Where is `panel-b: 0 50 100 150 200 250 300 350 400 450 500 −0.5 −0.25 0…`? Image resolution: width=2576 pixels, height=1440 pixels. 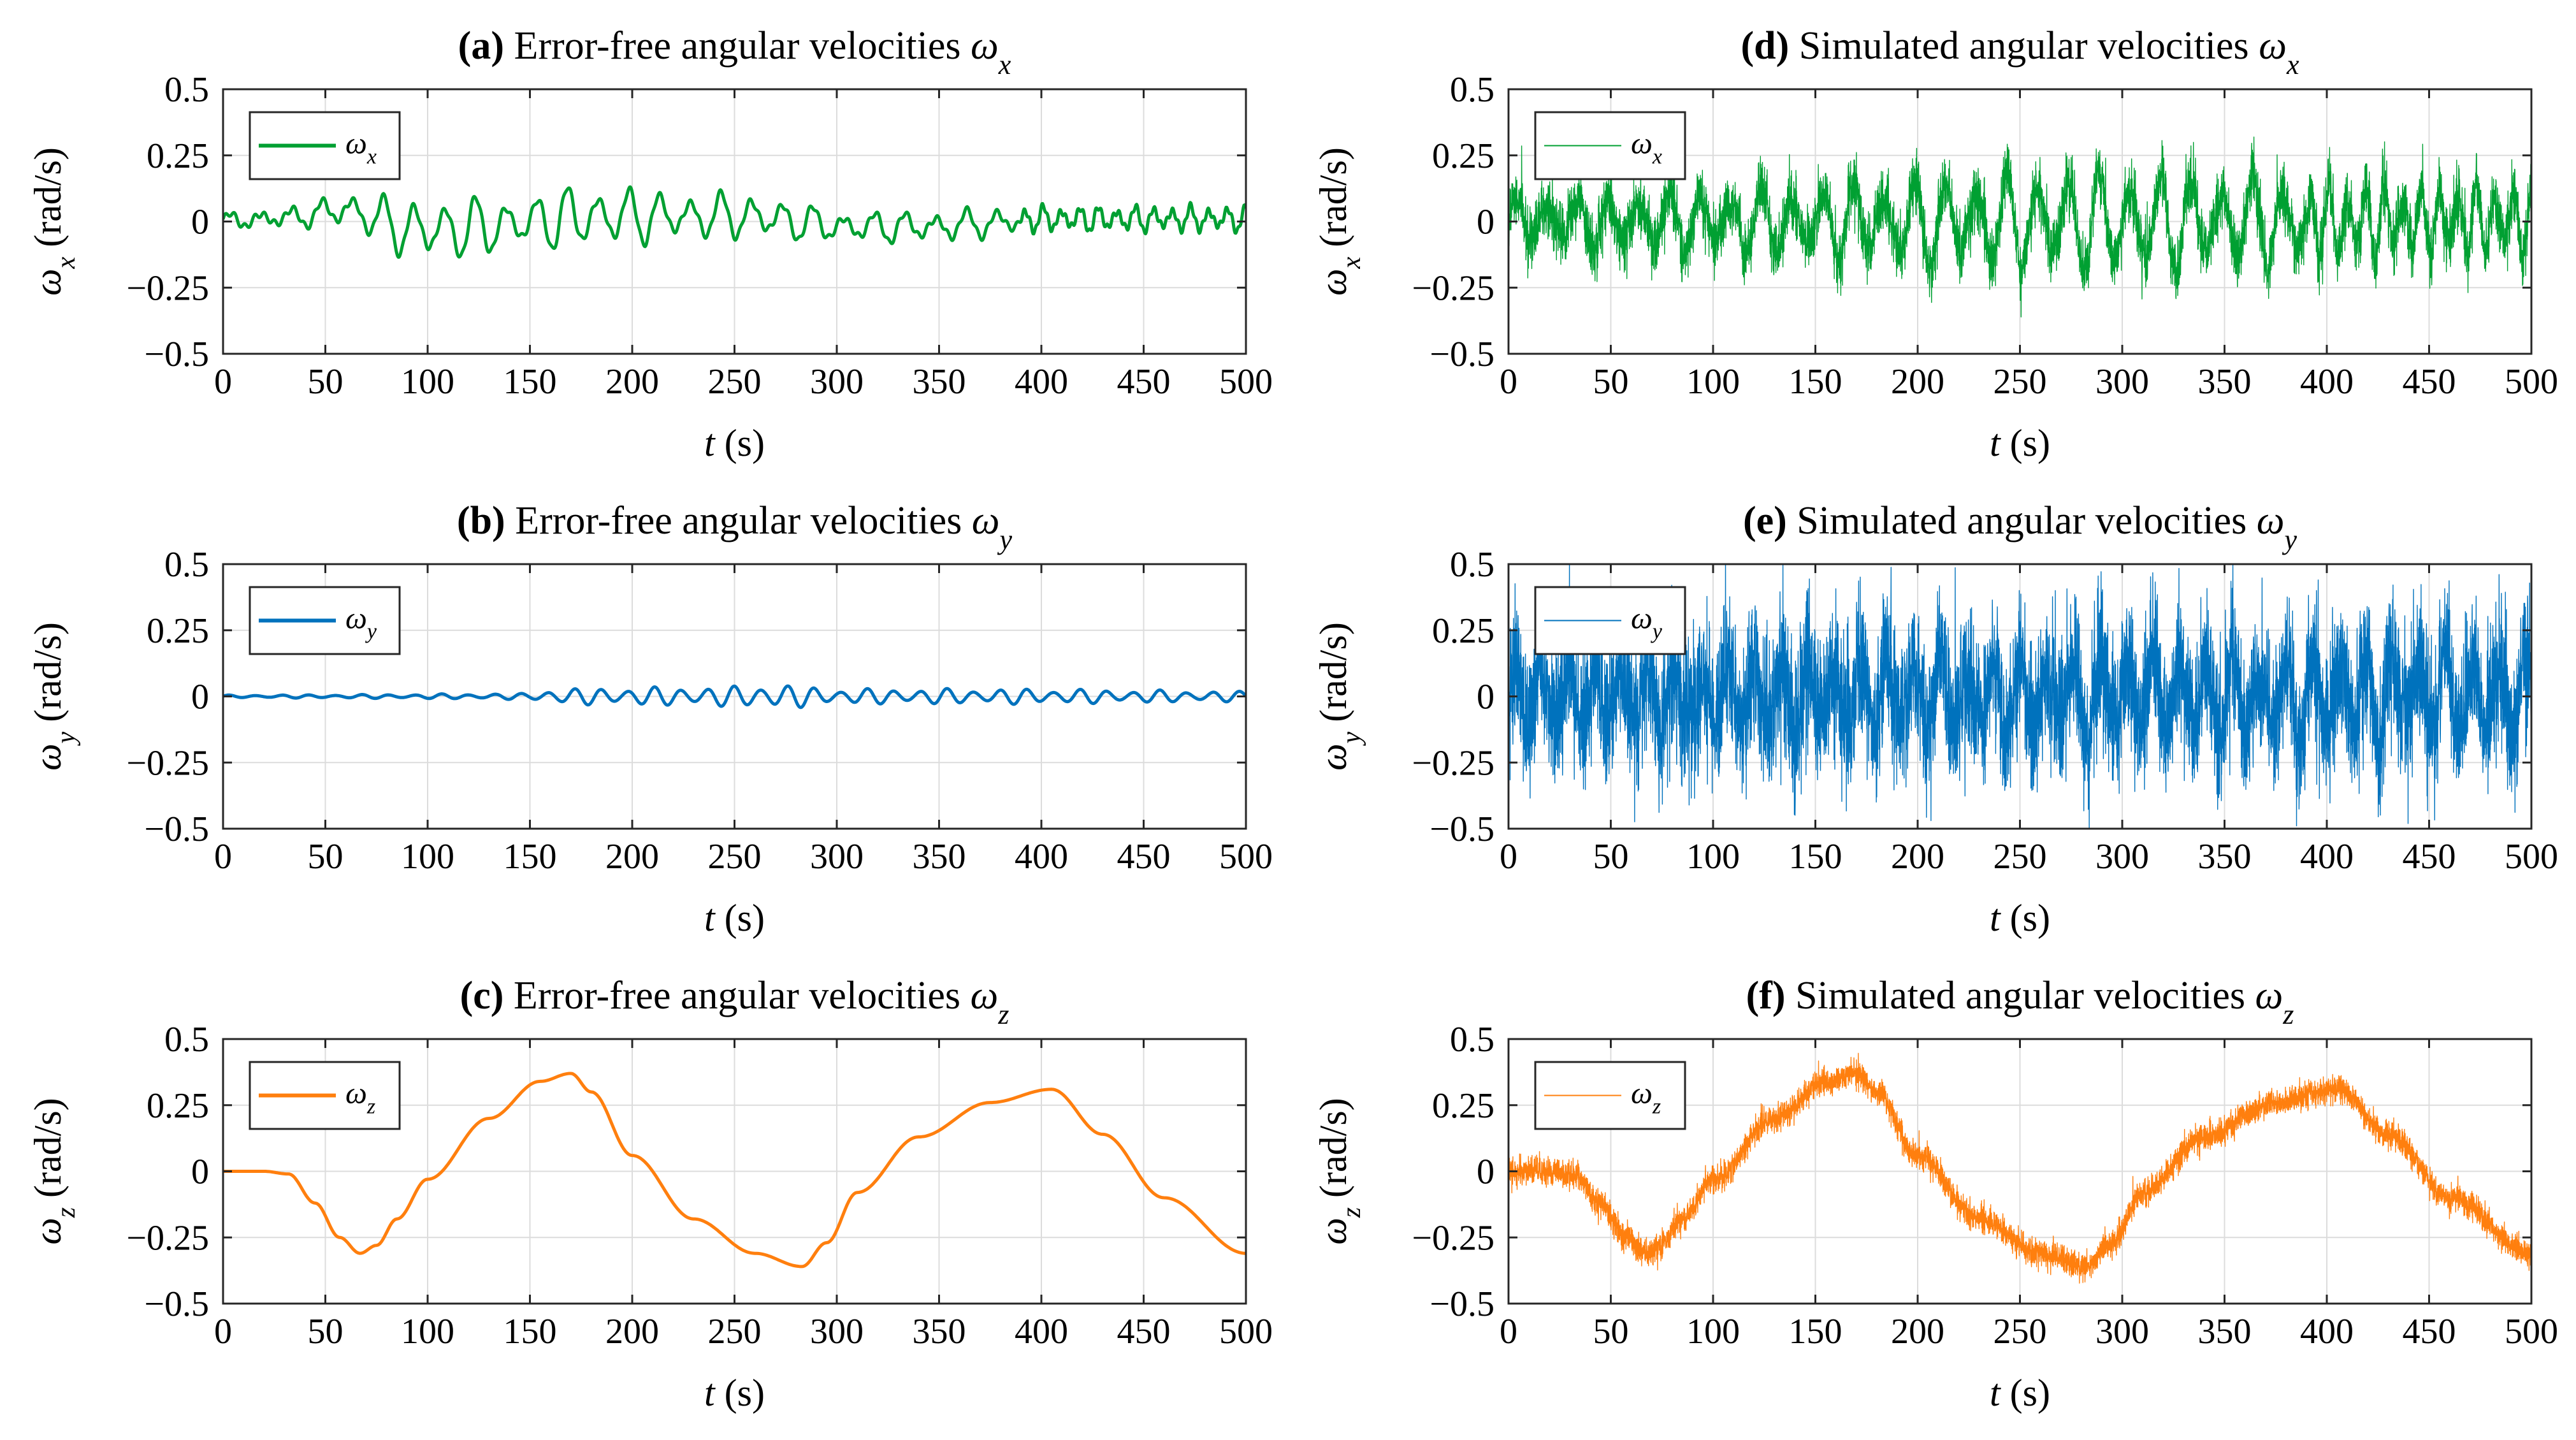
panel-b: 0 50 100 150 200 250 300 350 400 450 500 −0.5 −0.25 0… is located at coordinates (650, 719).